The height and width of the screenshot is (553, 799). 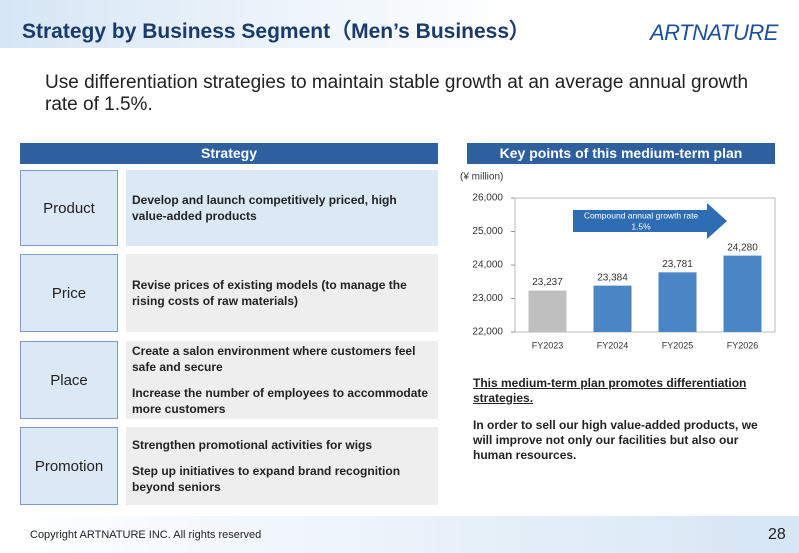 What do you see at coordinates (742, 247) in the screenshot?
I see `value-label: 24,280` at bounding box center [742, 247].